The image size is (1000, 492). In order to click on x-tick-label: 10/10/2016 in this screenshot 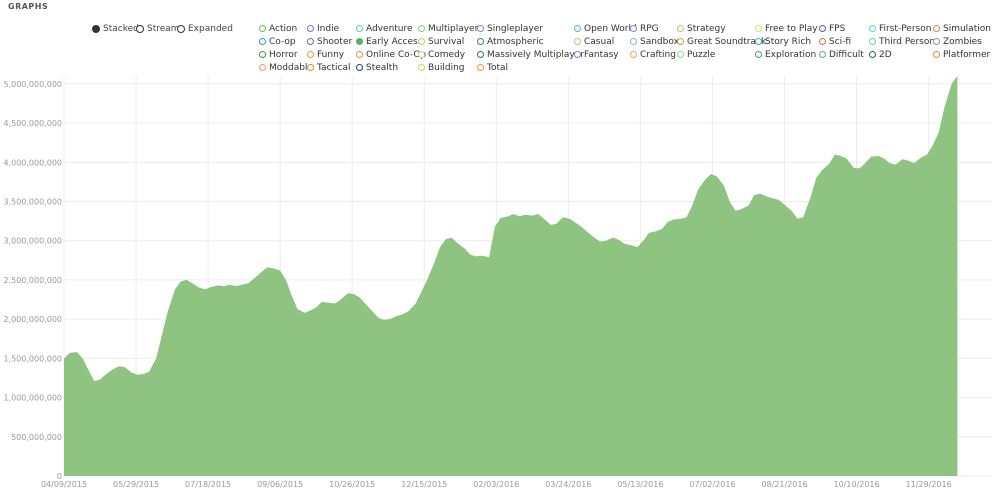, I will do `click(856, 484)`.